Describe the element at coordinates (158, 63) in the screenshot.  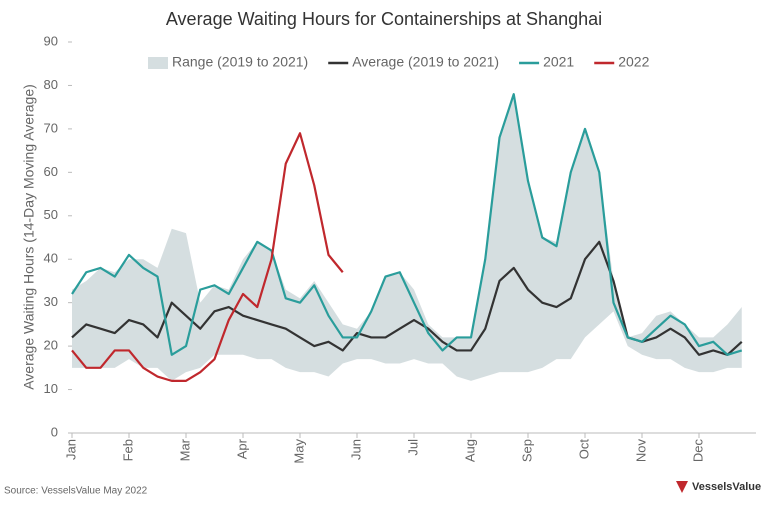
I see `legend-swatch` at that location.